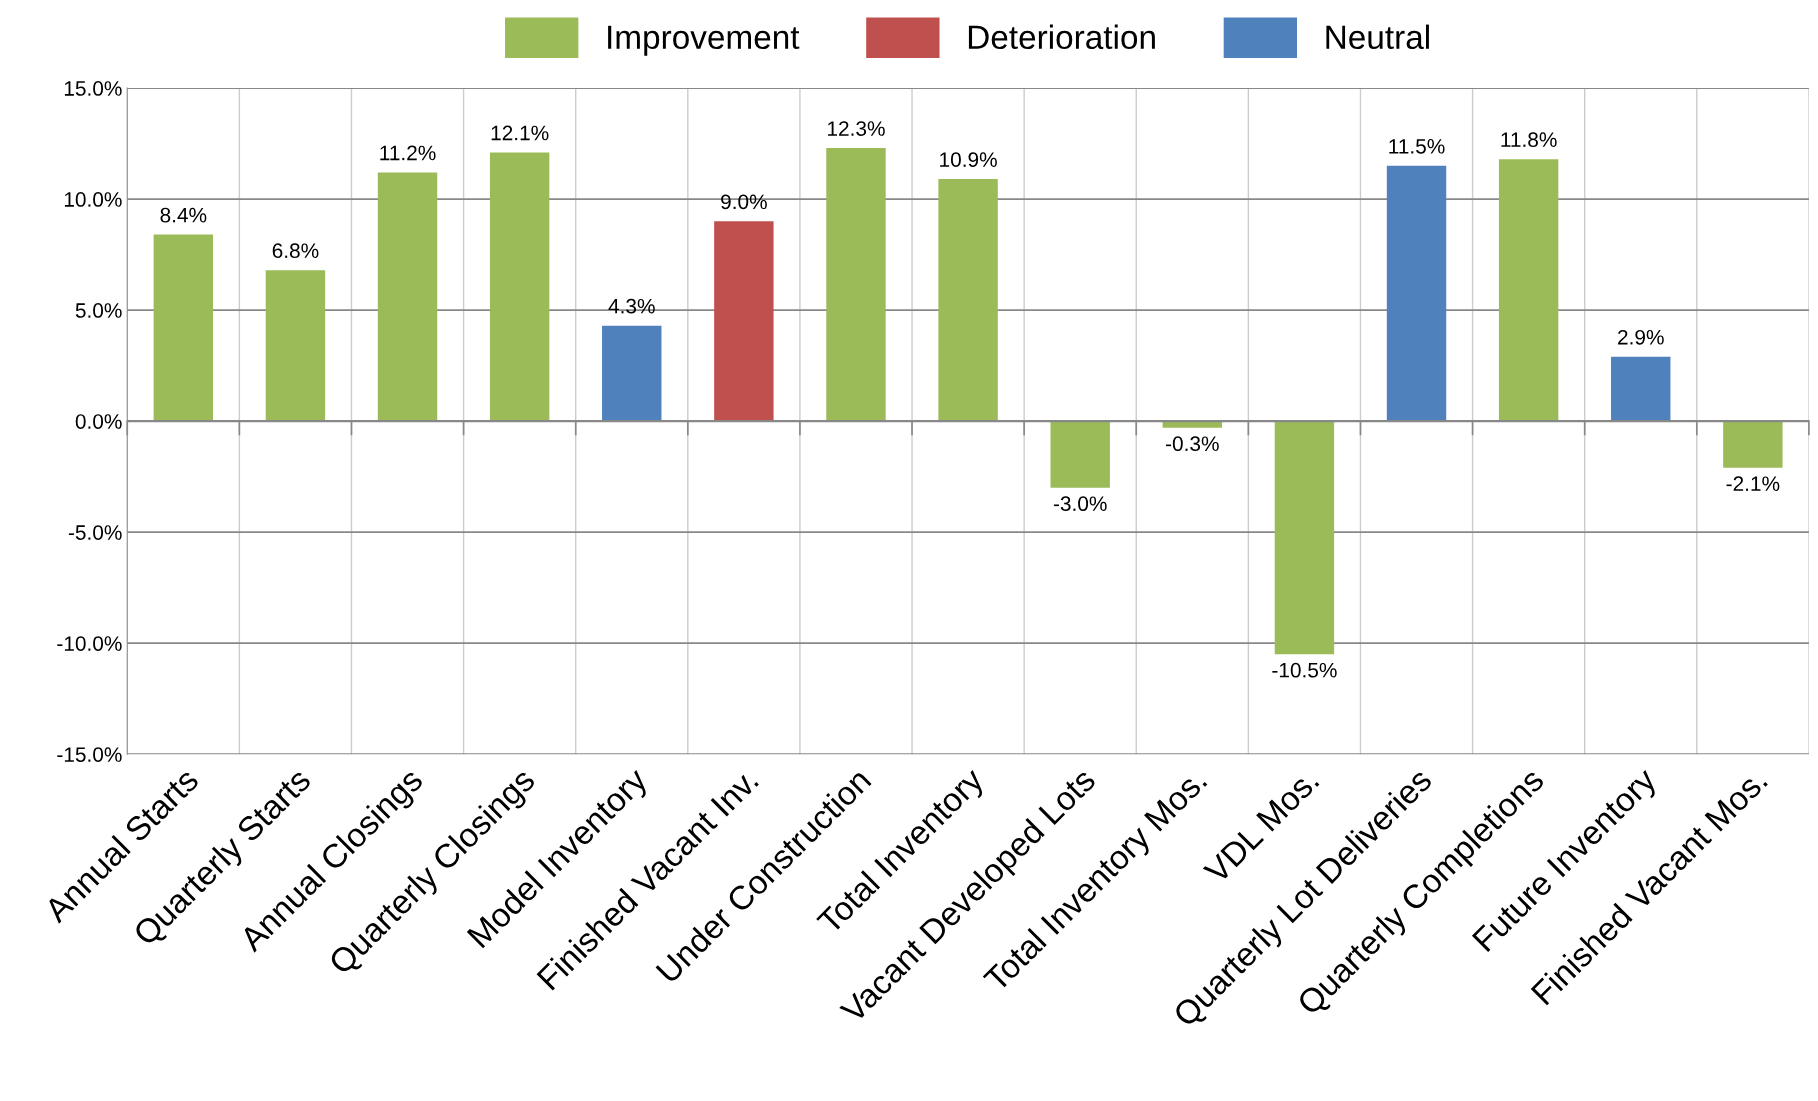 This screenshot has width=1818, height=1101. Describe the element at coordinates (1753, 483) in the screenshot. I see `data-label: -2.1%` at that location.